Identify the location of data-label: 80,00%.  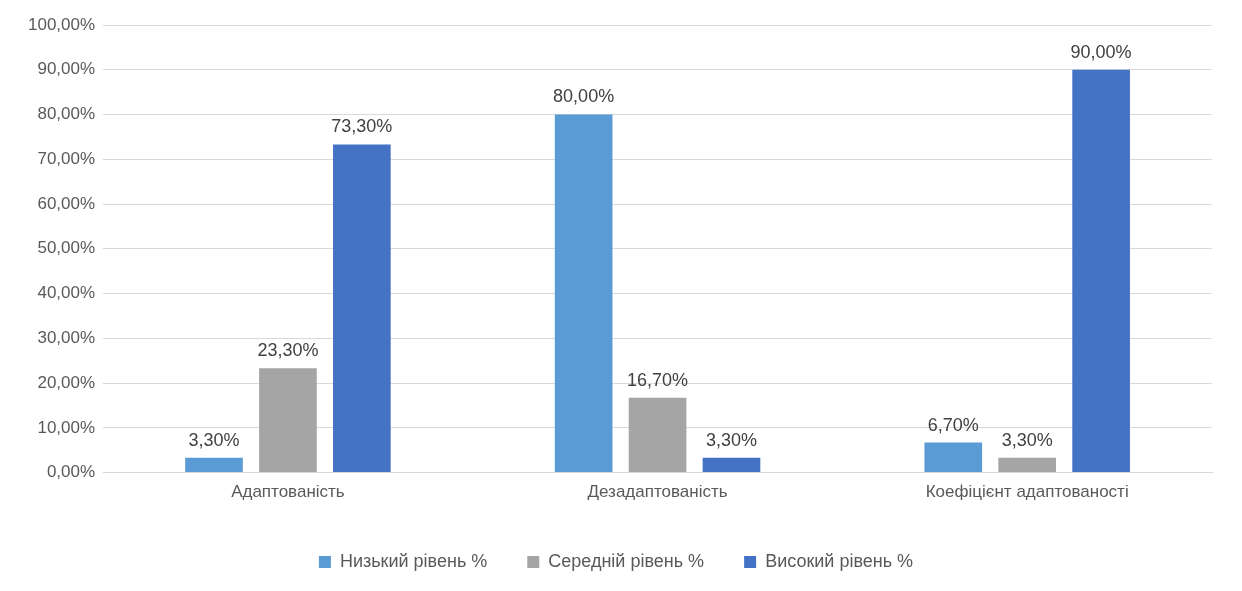
(584, 96).